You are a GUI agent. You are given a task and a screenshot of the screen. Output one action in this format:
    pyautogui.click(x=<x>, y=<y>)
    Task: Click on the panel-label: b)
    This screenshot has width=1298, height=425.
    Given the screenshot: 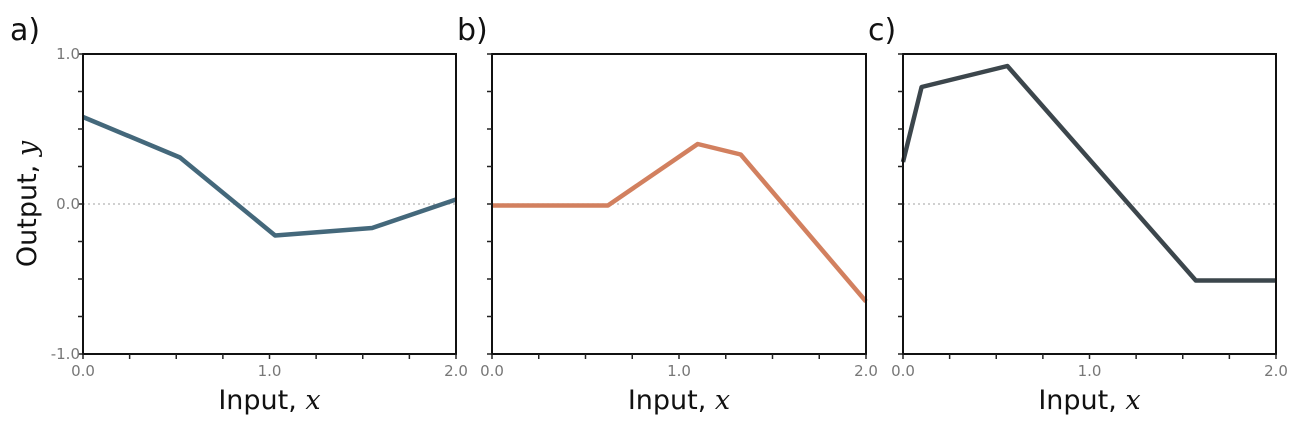 What is the action you would take?
    pyautogui.click(x=472, y=30)
    